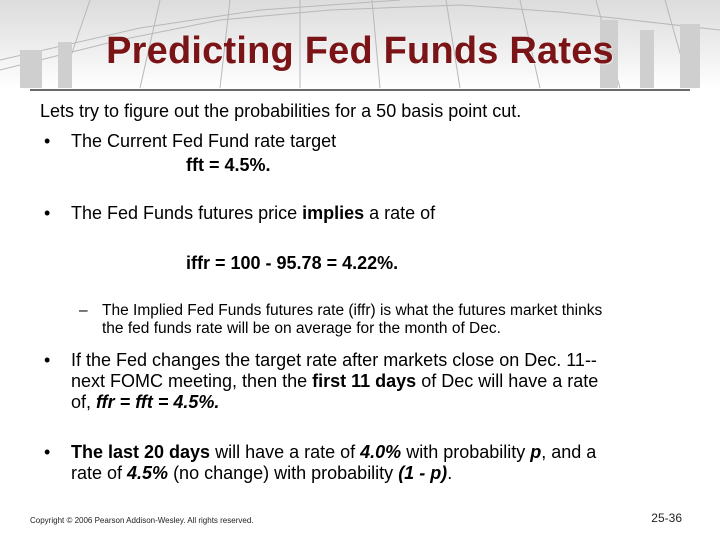 This screenshot has height=540, width=720. Describe the element at coordinates (381, 452) in the screenshot. I see `bullet-4-line-1-rate: 4.0%` at that location.